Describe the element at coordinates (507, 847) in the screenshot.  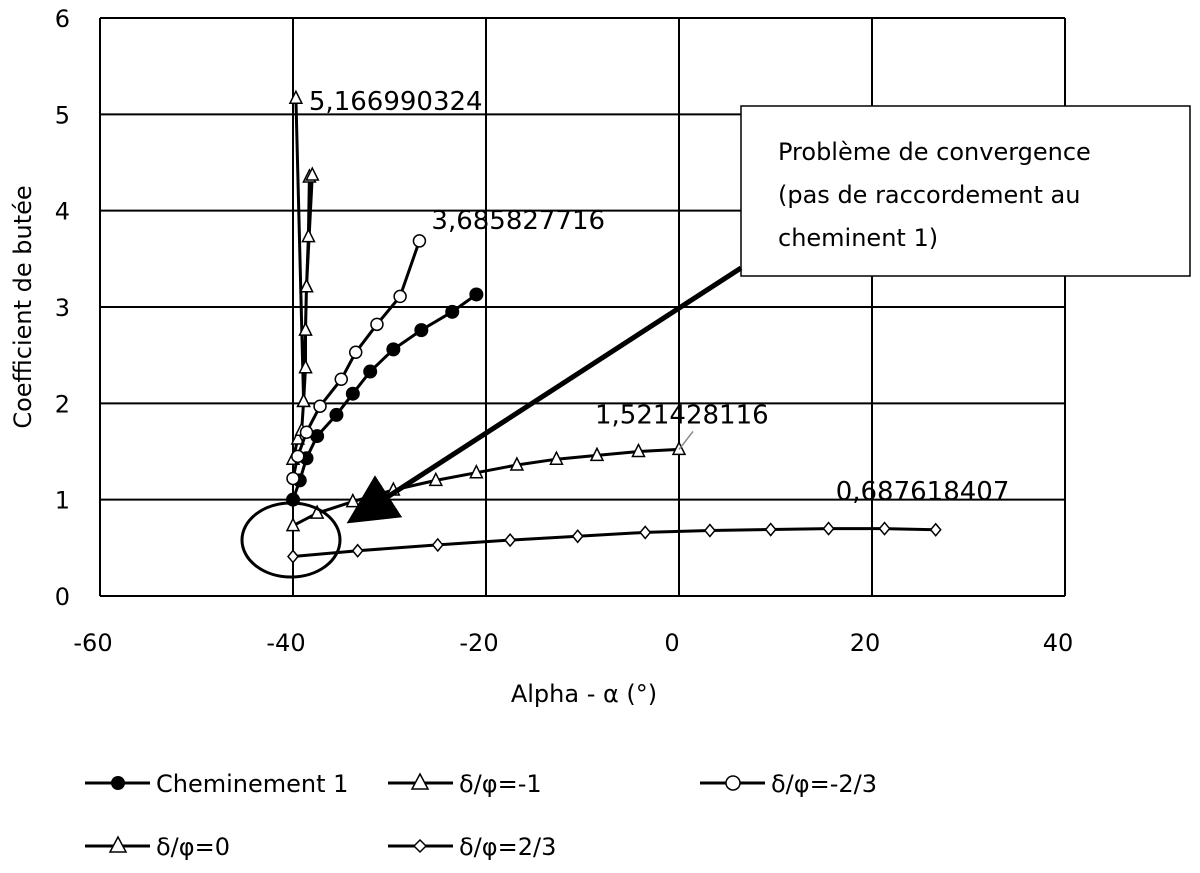
I see `legend-label-delta-phi-2-3: δ/φ=2/3` at that location.